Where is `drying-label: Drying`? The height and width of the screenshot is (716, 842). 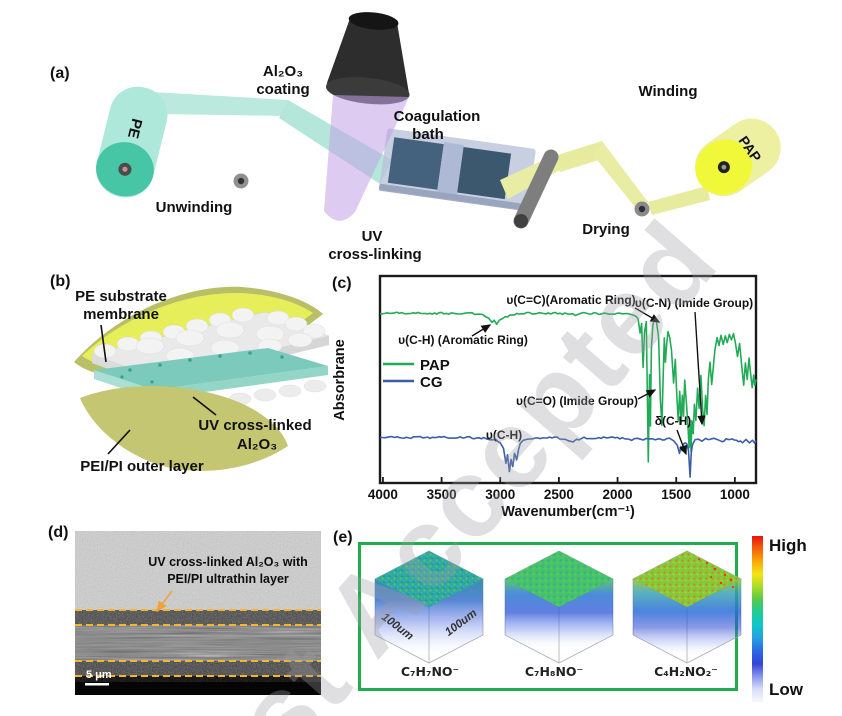 drying-label: Drying is located at coordinates (606, 229).